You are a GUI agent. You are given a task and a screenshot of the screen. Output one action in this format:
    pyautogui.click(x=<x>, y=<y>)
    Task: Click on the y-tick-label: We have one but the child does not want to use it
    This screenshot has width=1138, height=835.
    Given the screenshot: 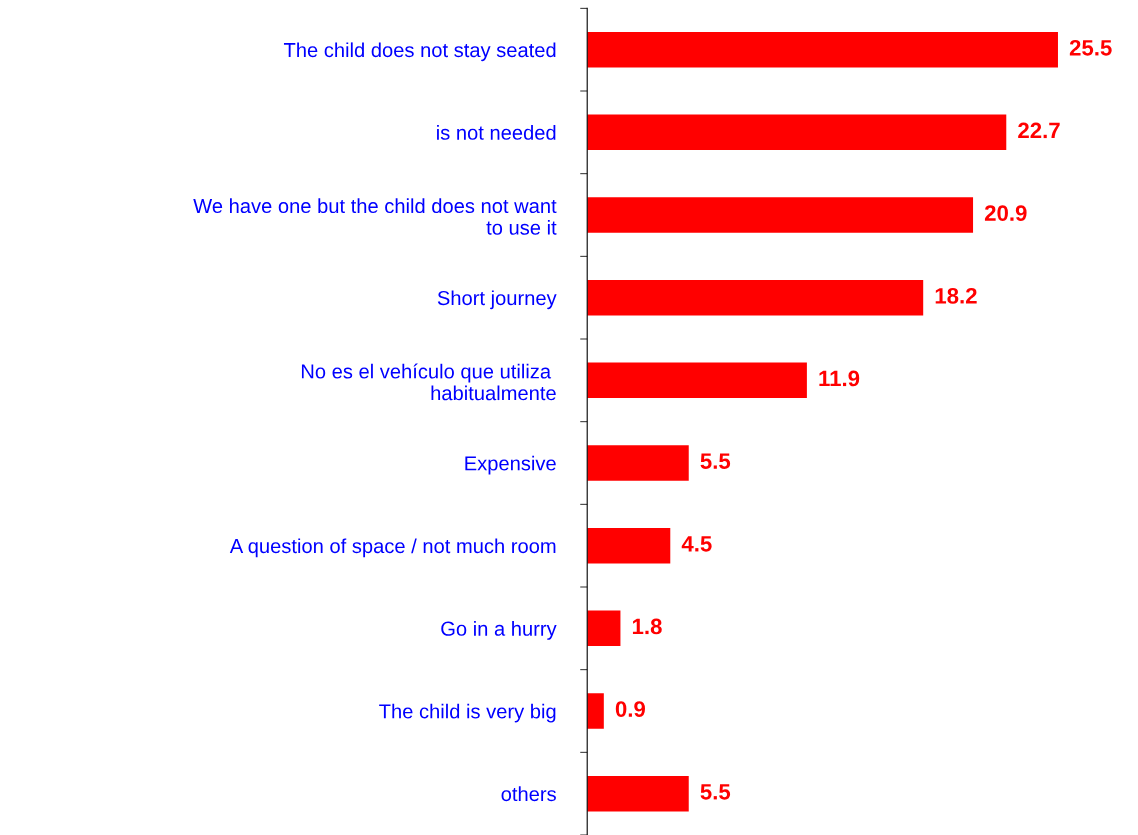 What is the action you would take?
    pyautogui.click(x=375, y=216)
    